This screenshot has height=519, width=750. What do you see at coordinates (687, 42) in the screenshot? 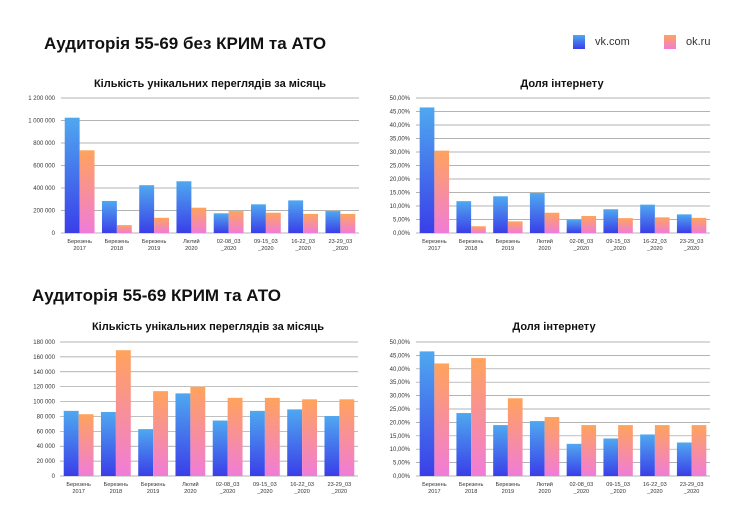
I see `legend-item-ok: ok.ru` at bounding box center [687, 42].